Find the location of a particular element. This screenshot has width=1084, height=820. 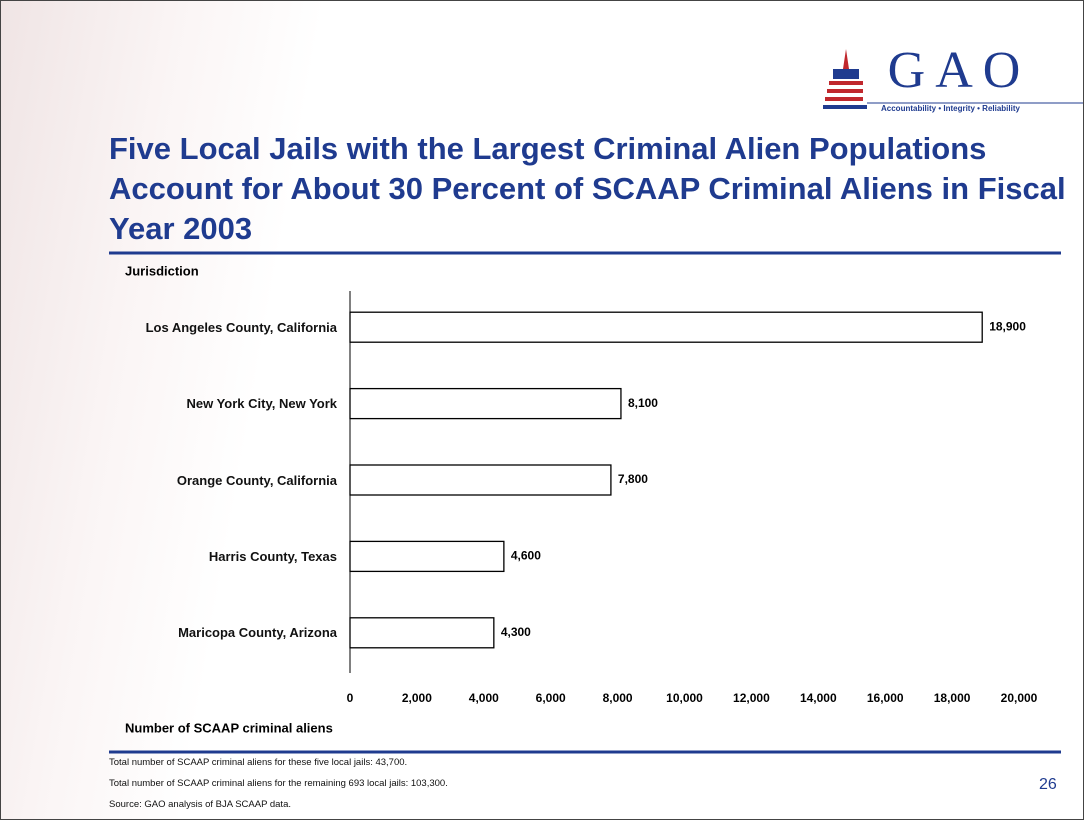

x-tick-label: 2,000 is located at coordinates (417, 698).